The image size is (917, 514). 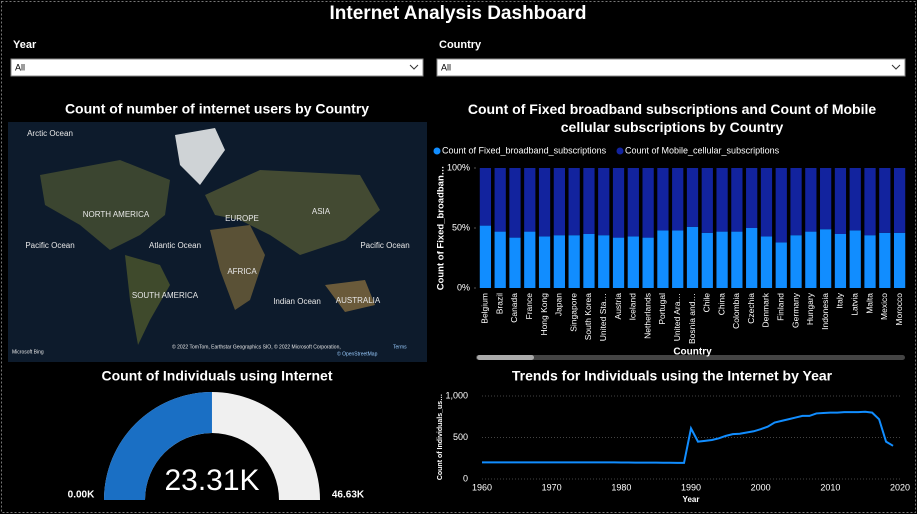 What do you see at coordinates (825, 311) in the screenshot?
I see `x-tick-label: Indonesia` at bounding box center [825, 311].